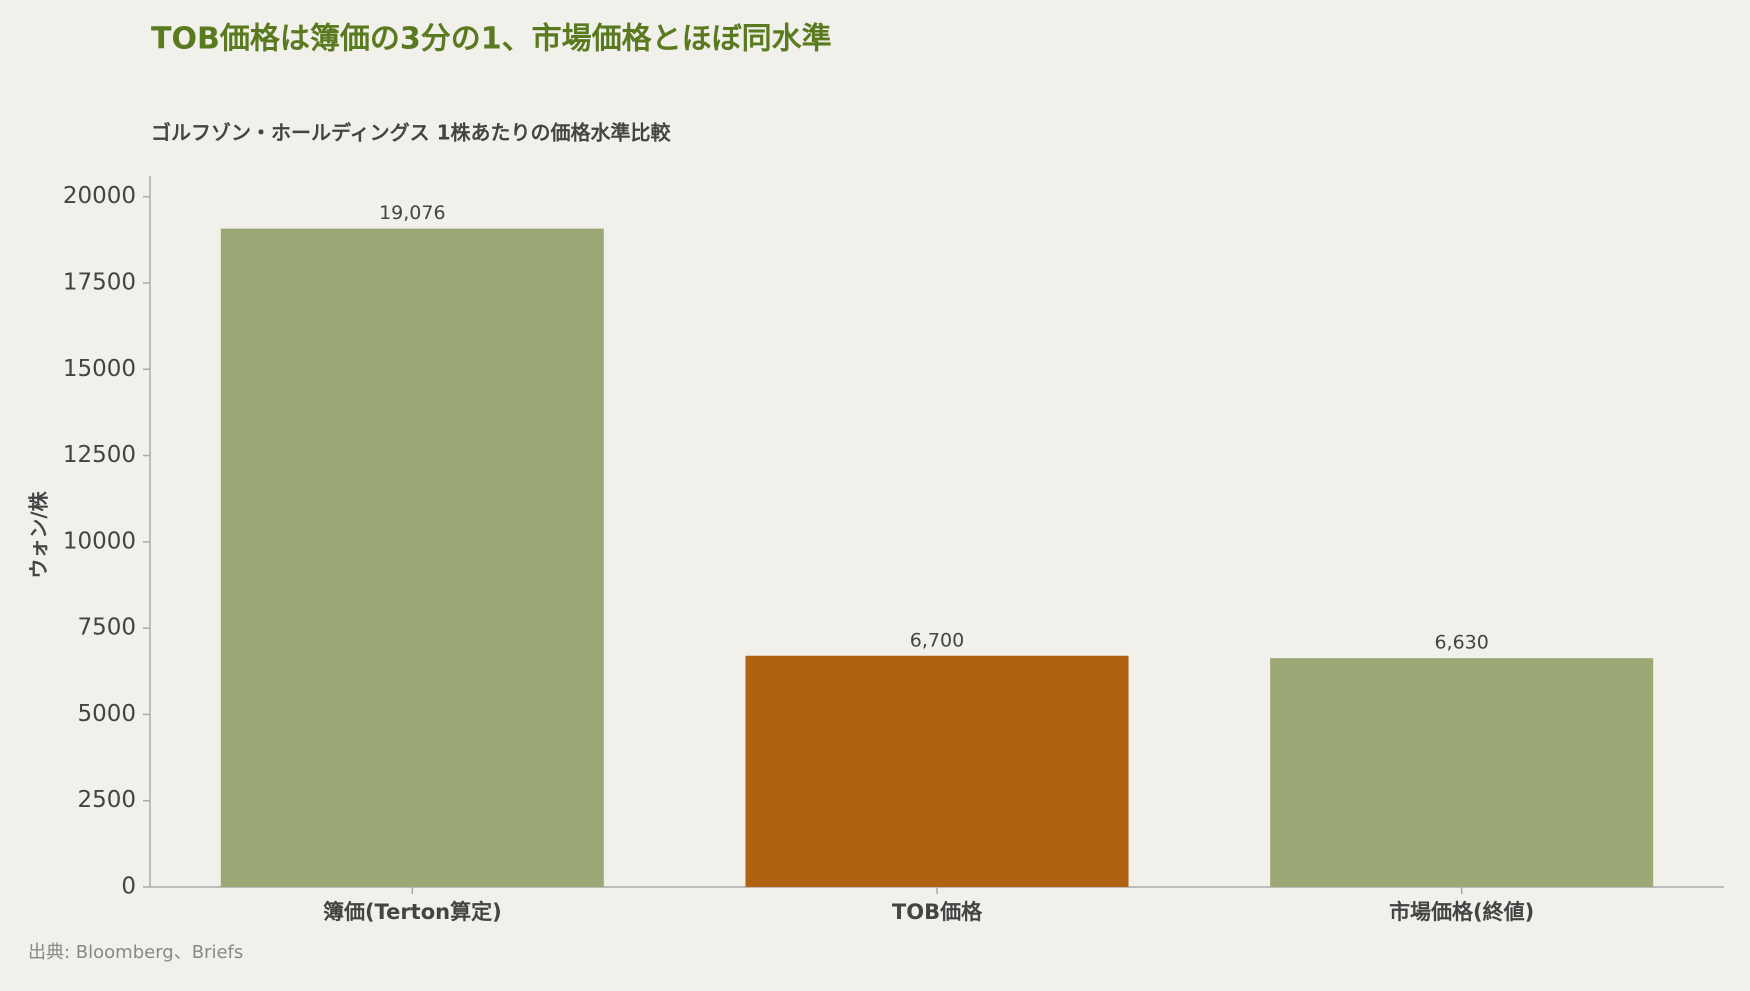 This screenshot has width=1750, height=991. Describe the element at coordinates (411, 133) in the screenshot. I see `chart-subtitle: ゴルフゾン・ホールディングス 1株あたりの価格水準比較` at that location.